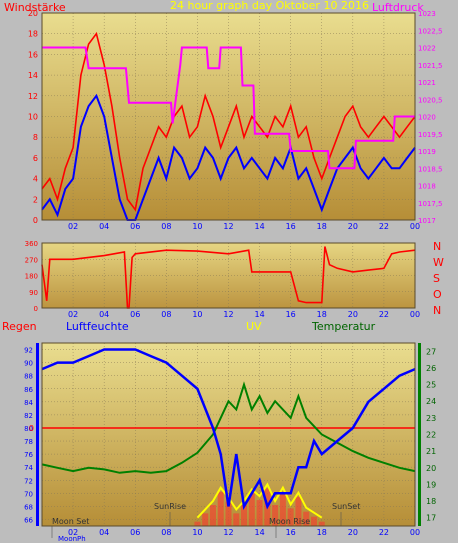  I want to click on direction-tick-label: 90, so click(33, 293).